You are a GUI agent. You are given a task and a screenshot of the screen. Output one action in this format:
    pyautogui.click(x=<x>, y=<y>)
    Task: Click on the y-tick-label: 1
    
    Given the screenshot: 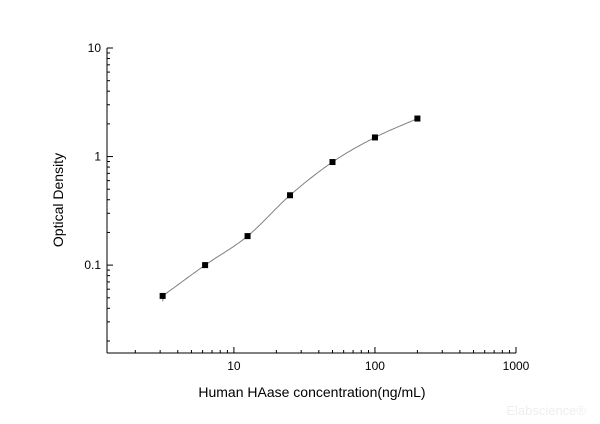 What is the action you would take?
    pyautogui.click(x=97, y=157)
    